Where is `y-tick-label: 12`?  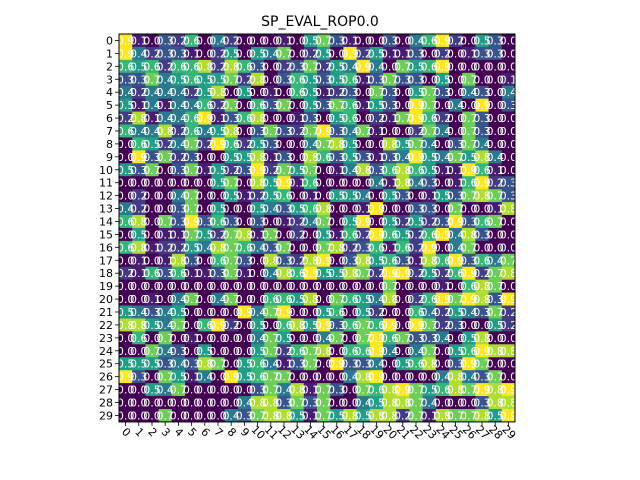 y-tick-label: 12 is located at coordinates (106, 196).